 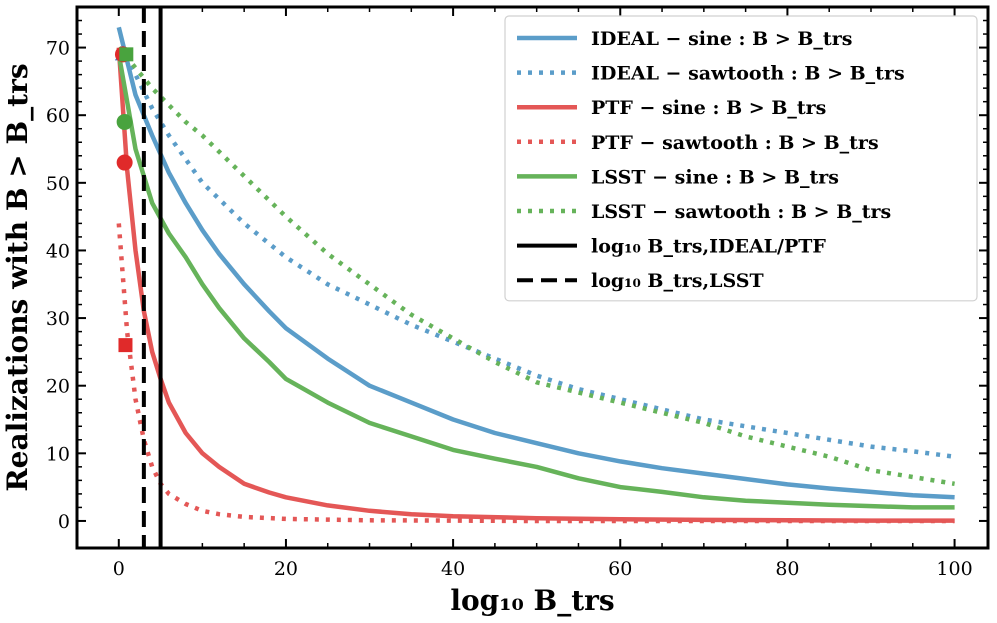 What do you see at coordinates (954, 569) in the screenshot?
I see `x-tick-label: 100` at bounding box center [954, 569].